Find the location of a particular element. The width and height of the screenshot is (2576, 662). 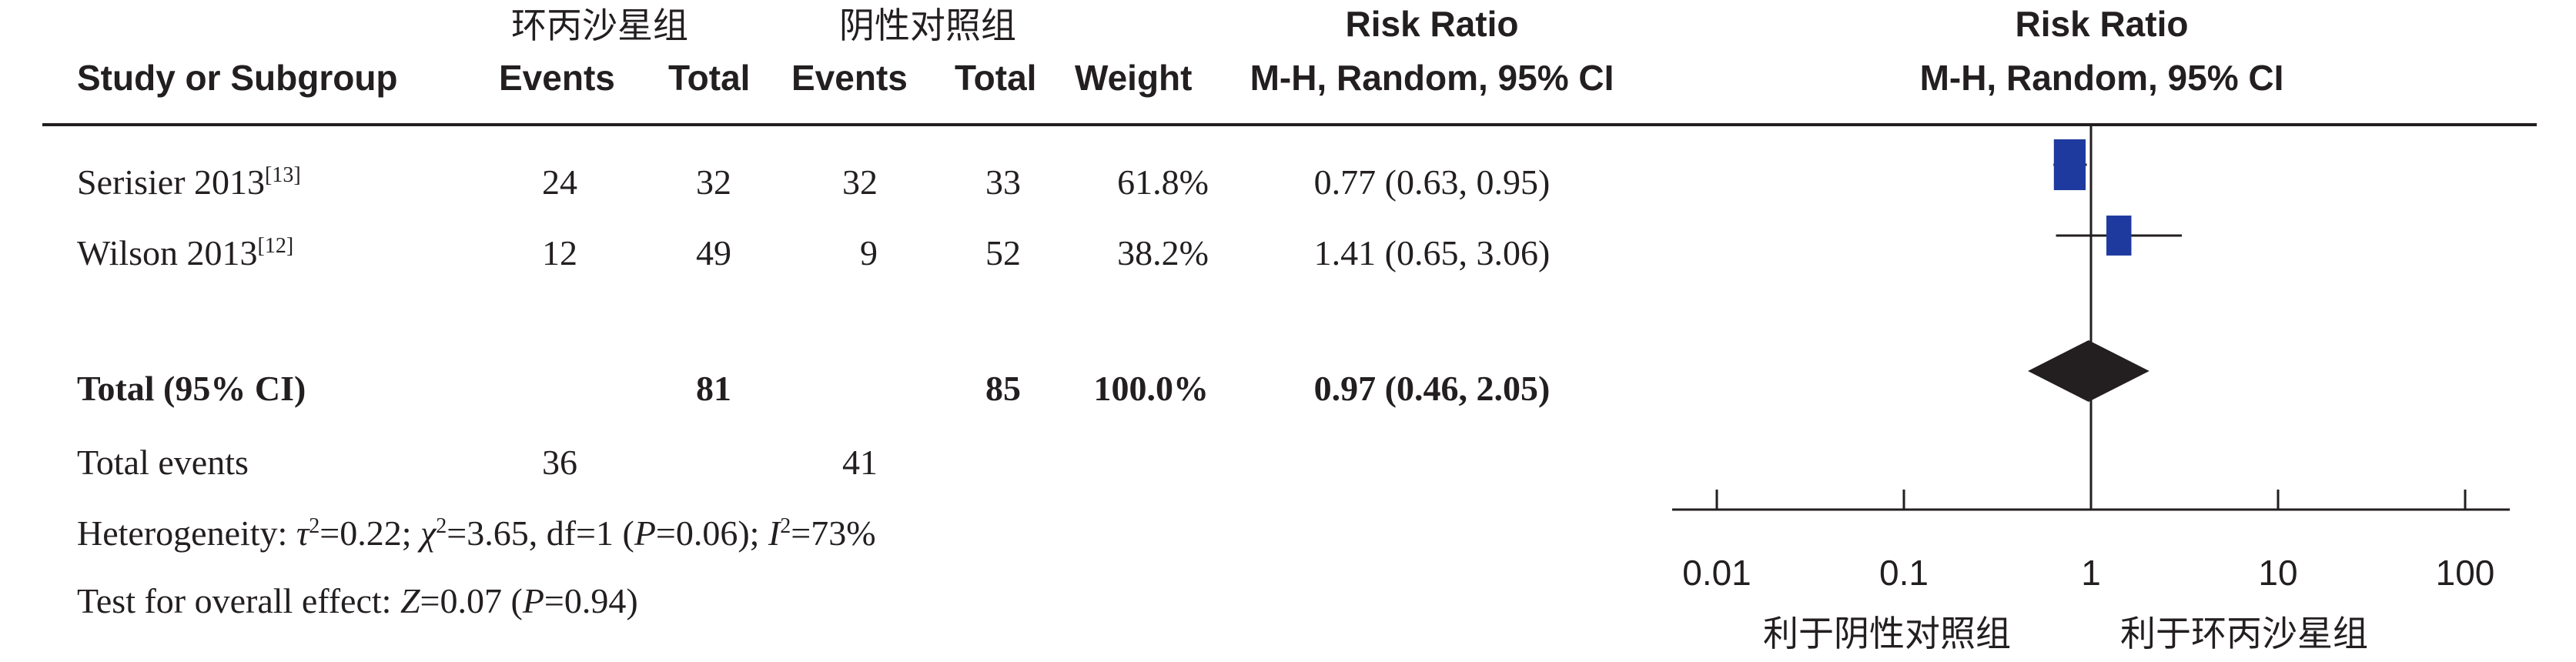

plot-title: Risk Ratio is located at coordinates (2102, 24).